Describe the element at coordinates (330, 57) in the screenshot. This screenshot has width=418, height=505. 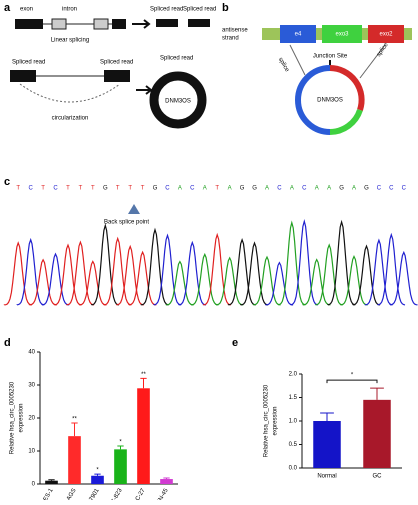
I see `label: Junction Site` at that location.